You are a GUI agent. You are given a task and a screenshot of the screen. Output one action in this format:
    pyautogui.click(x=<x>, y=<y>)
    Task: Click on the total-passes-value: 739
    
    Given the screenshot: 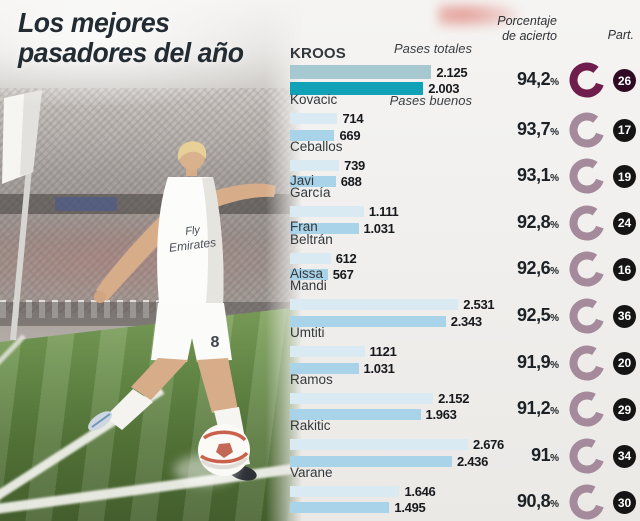 What is the action you would take?
    pyautogui.click(x=354, y=165)
    